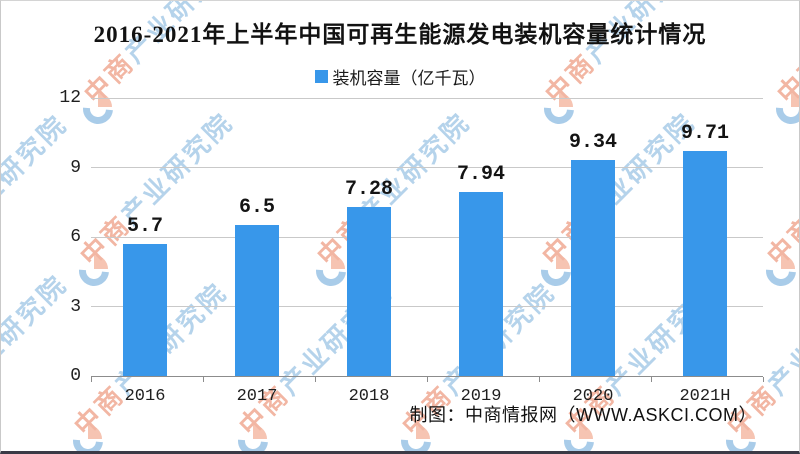 The height and width of the screenshot is (454, 800). I want to click on chart-title: 2016-2021年上半年中国可再生能源发电装机容量统计情况, so click(400, 34).